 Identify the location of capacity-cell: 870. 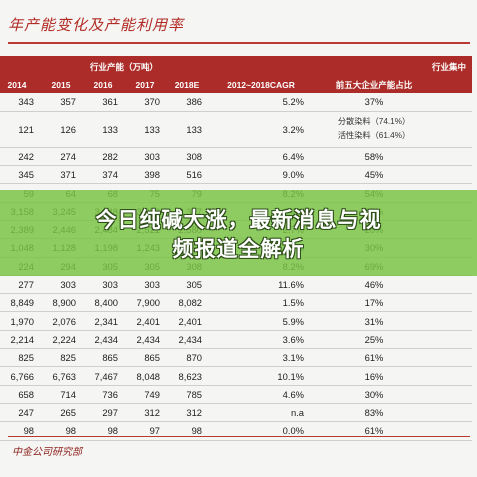
(194, 358).